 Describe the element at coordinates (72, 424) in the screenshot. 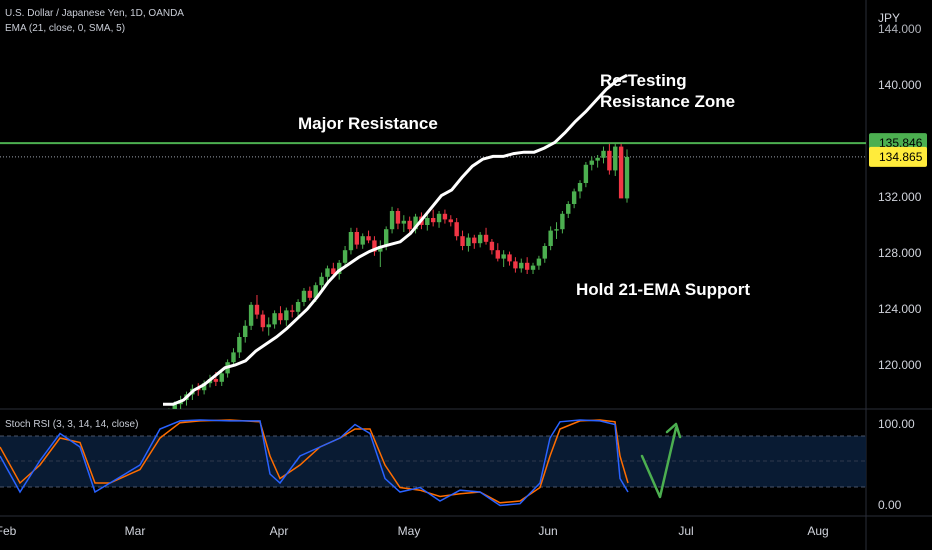

I see `stoch-rsi-legend: Stoch RSI (3, 3, 14, 14, close)` at that location.